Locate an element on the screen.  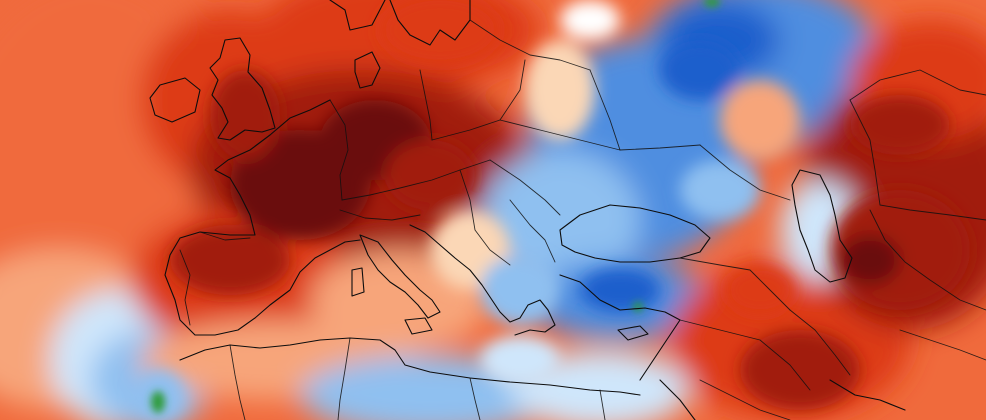
border-afghanistan is located at coordinates (942, 345).